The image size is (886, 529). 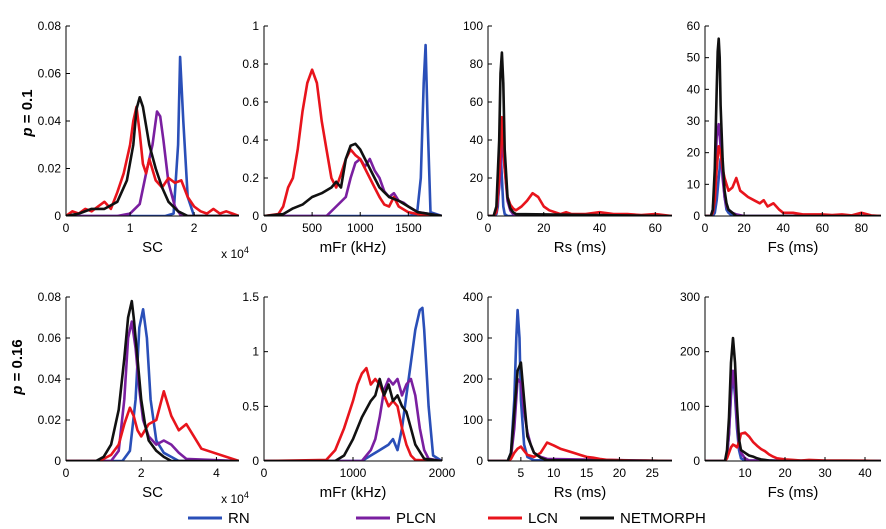 What do you see at coordinates (408, 228) in the screenshot?
I see `x-tick-label: 1500` at bounding box center [408, 228].